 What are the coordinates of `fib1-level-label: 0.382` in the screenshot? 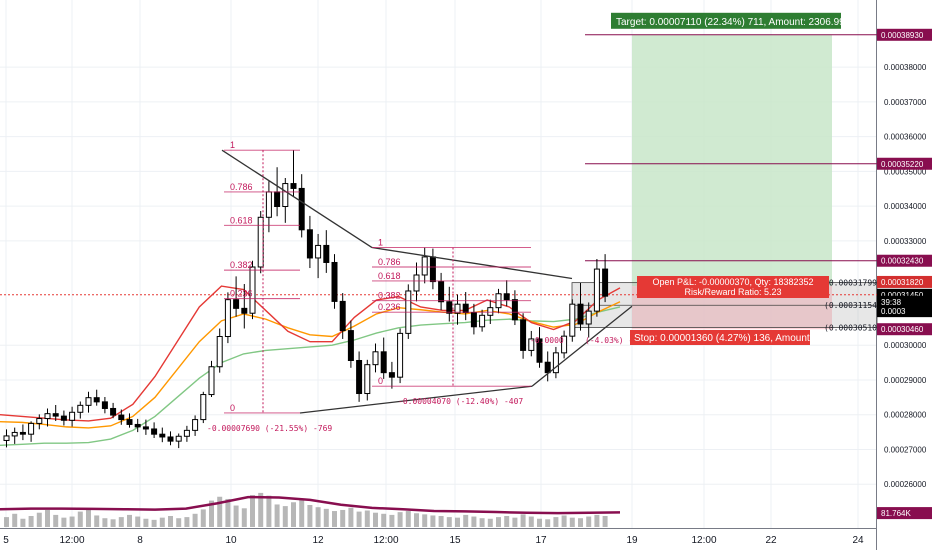 It's located at (241, 265).